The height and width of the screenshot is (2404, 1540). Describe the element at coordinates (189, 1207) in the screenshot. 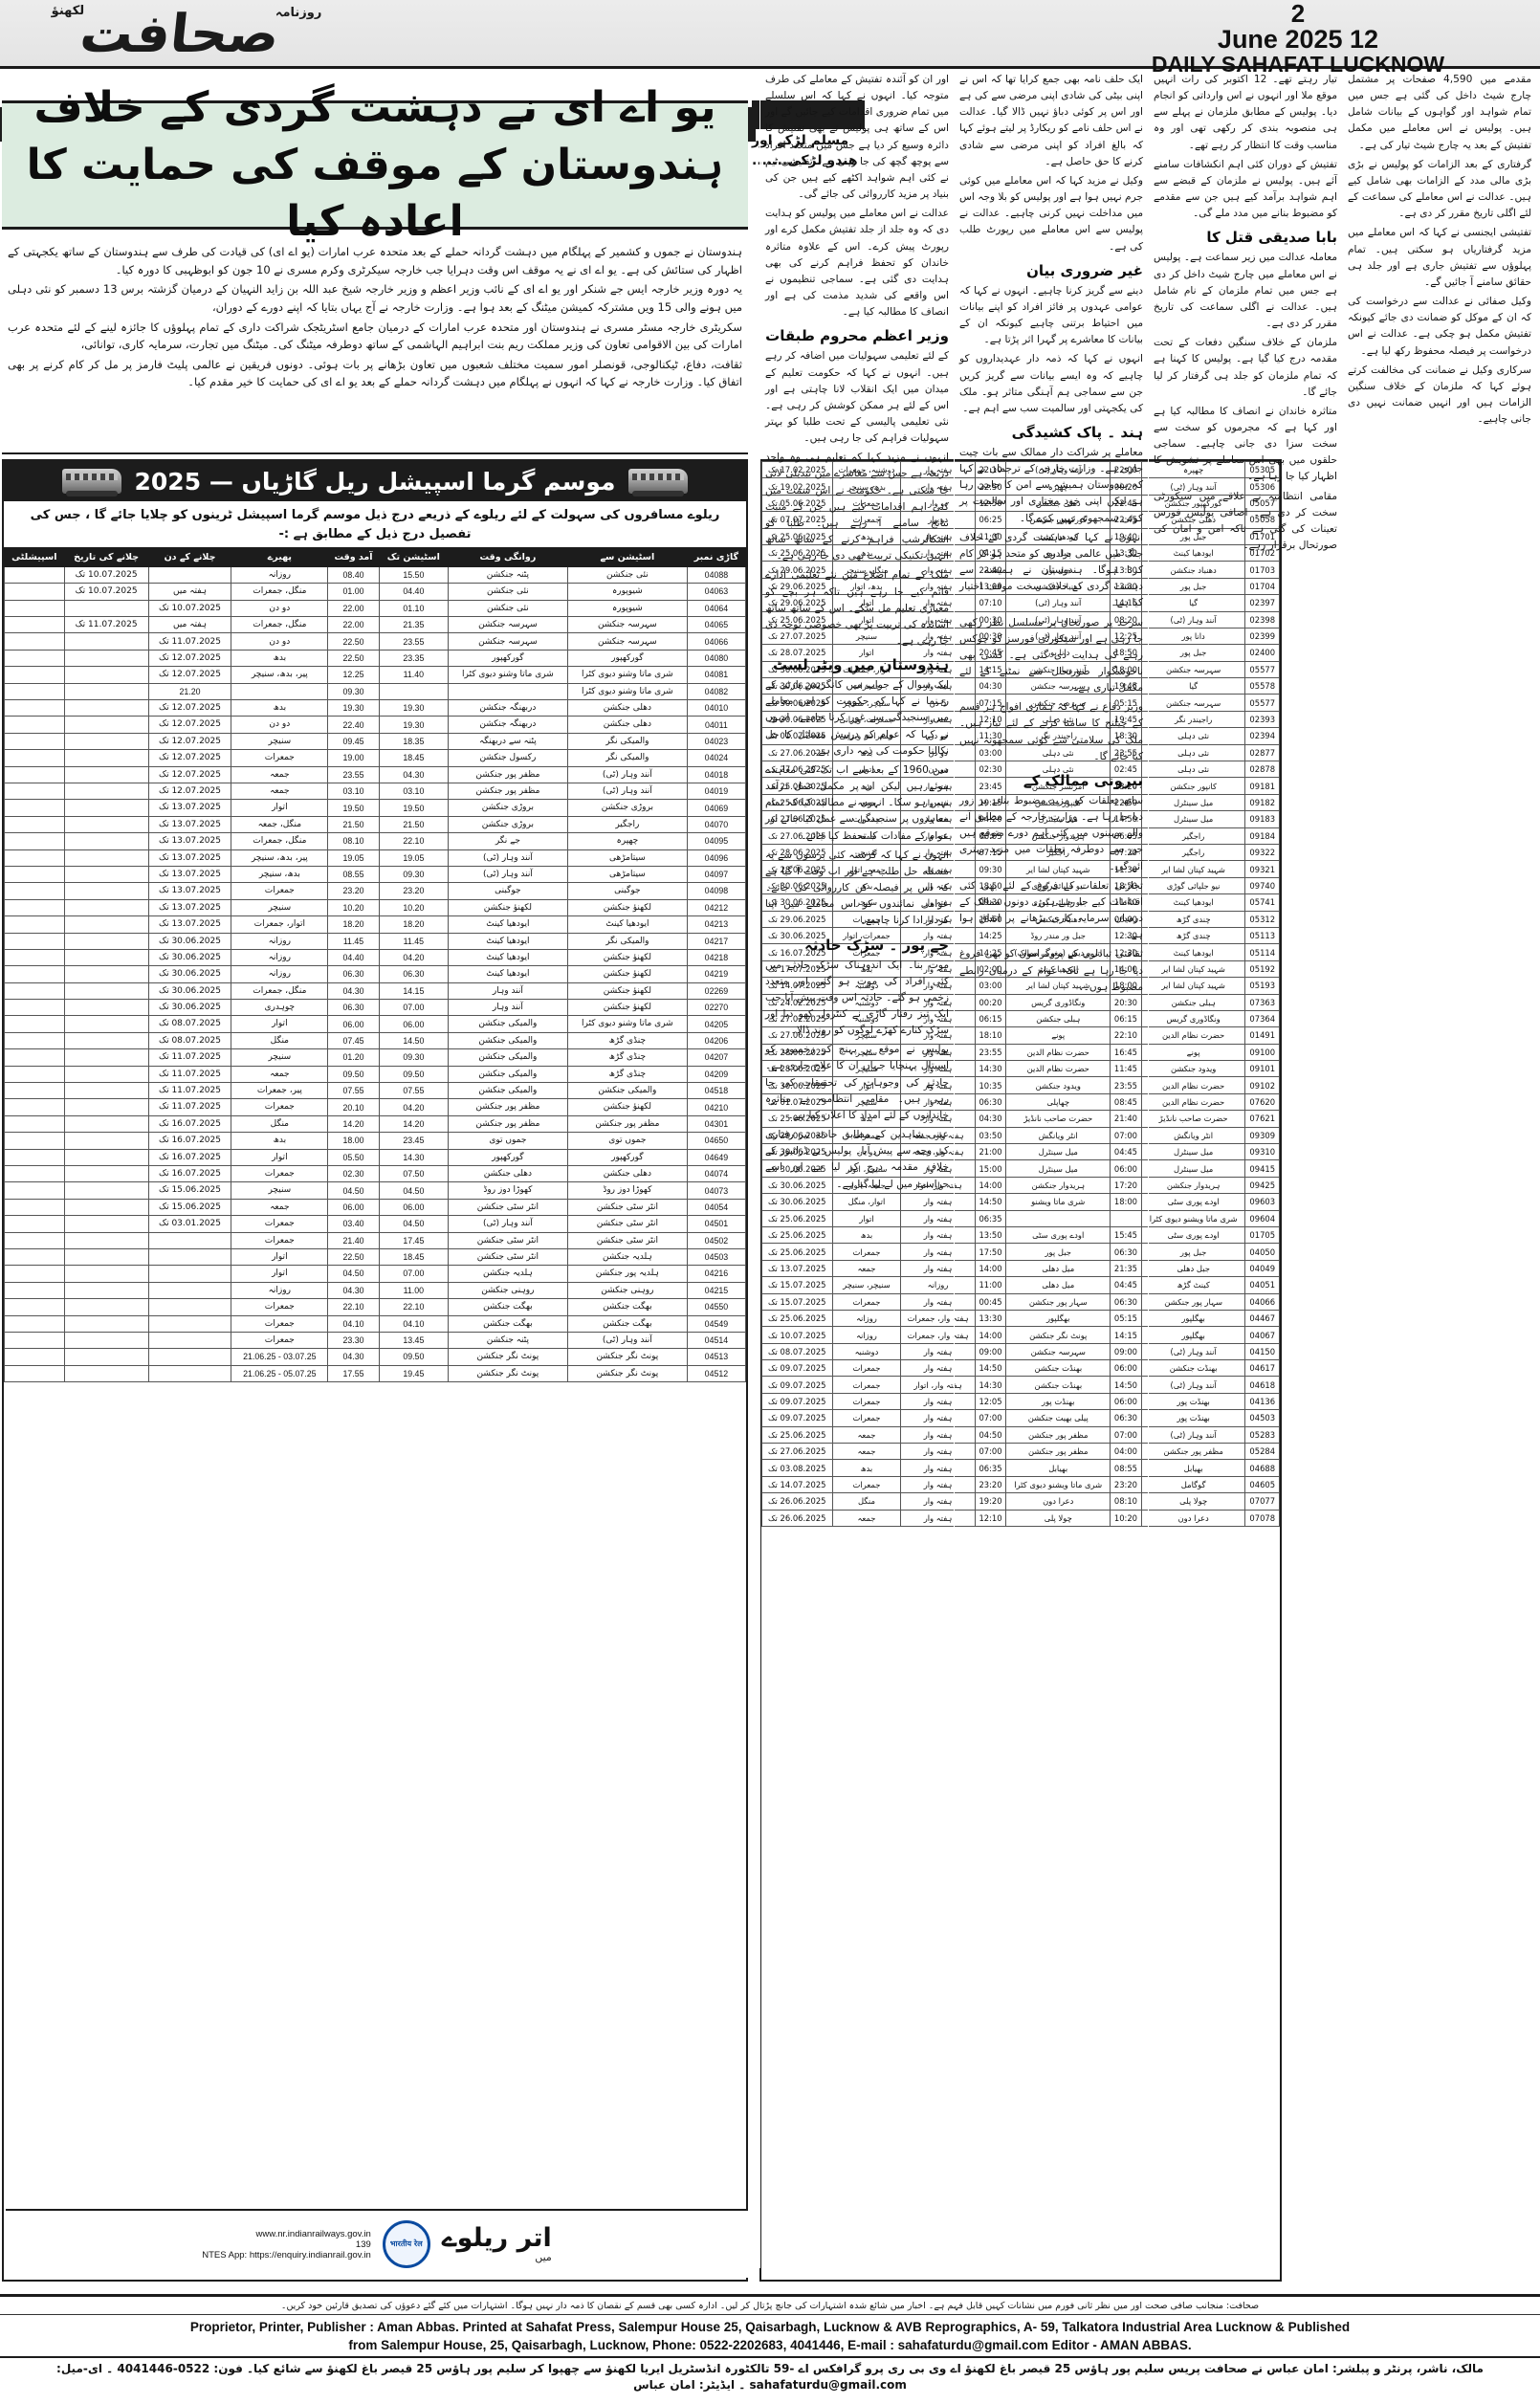

I see `table-cell: 15.06.2025 تک` at that location.